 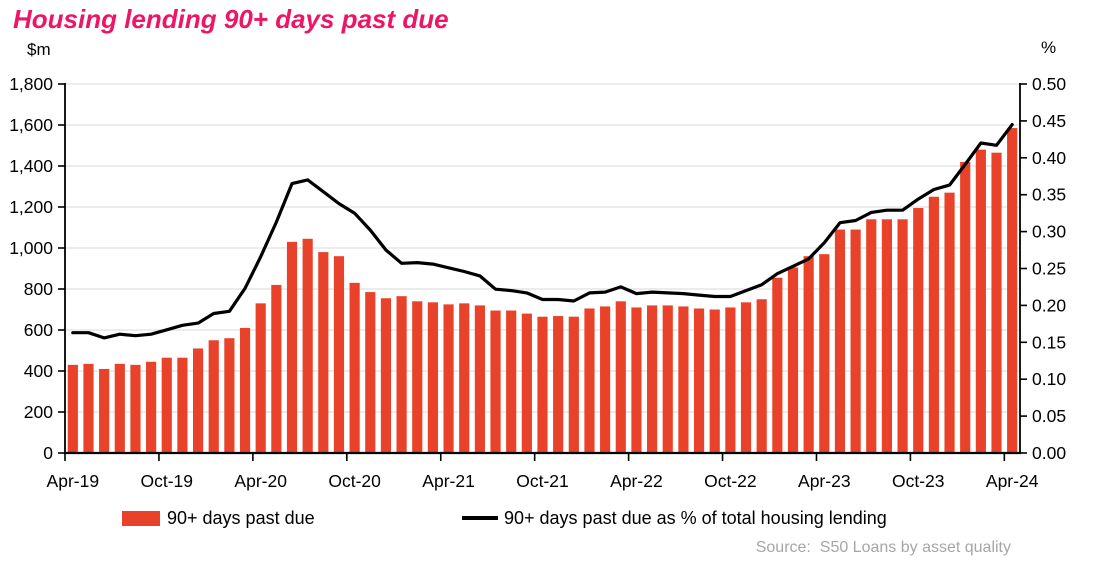 What do you see at coordinates (1049, 121) in the screenshot?
I see `right-axis-tick-label: 0.45` at bounding box center [1049, 121].